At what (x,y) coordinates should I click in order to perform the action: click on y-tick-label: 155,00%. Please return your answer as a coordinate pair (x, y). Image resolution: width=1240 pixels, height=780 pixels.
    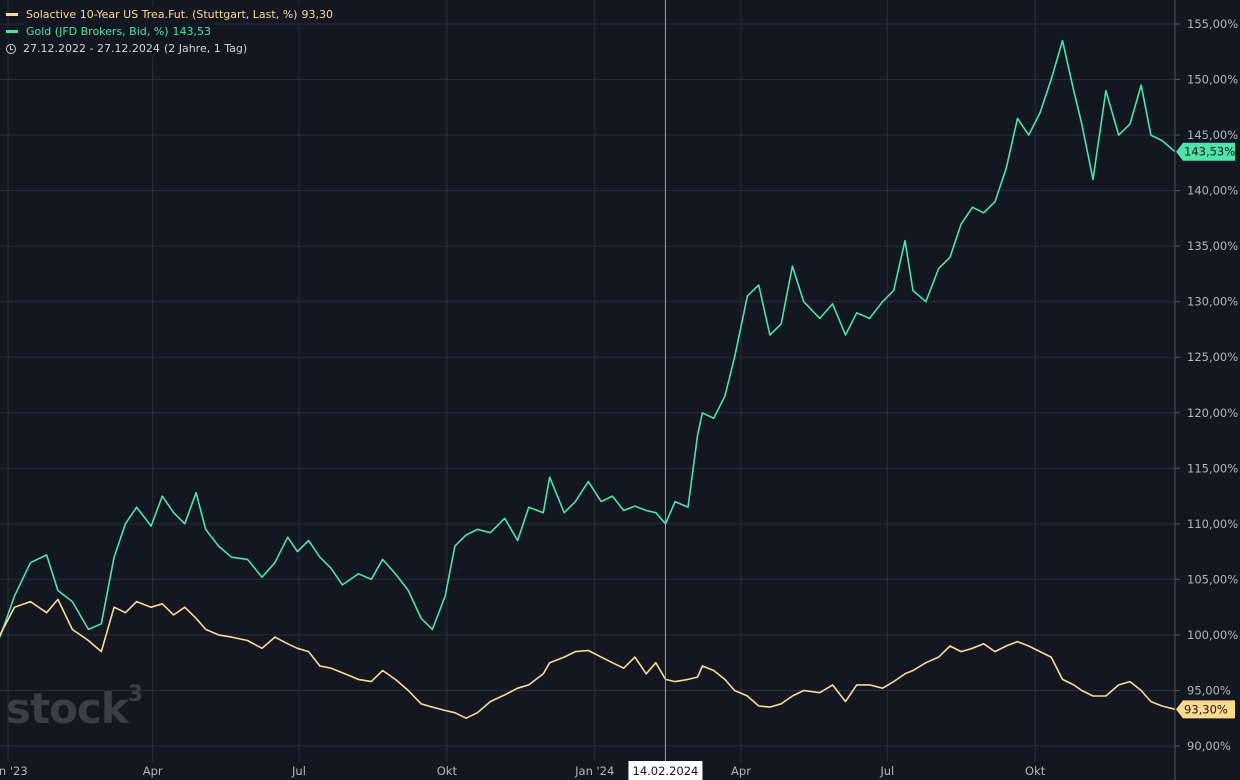
    Looking at the image, I should click on (1212, 24).